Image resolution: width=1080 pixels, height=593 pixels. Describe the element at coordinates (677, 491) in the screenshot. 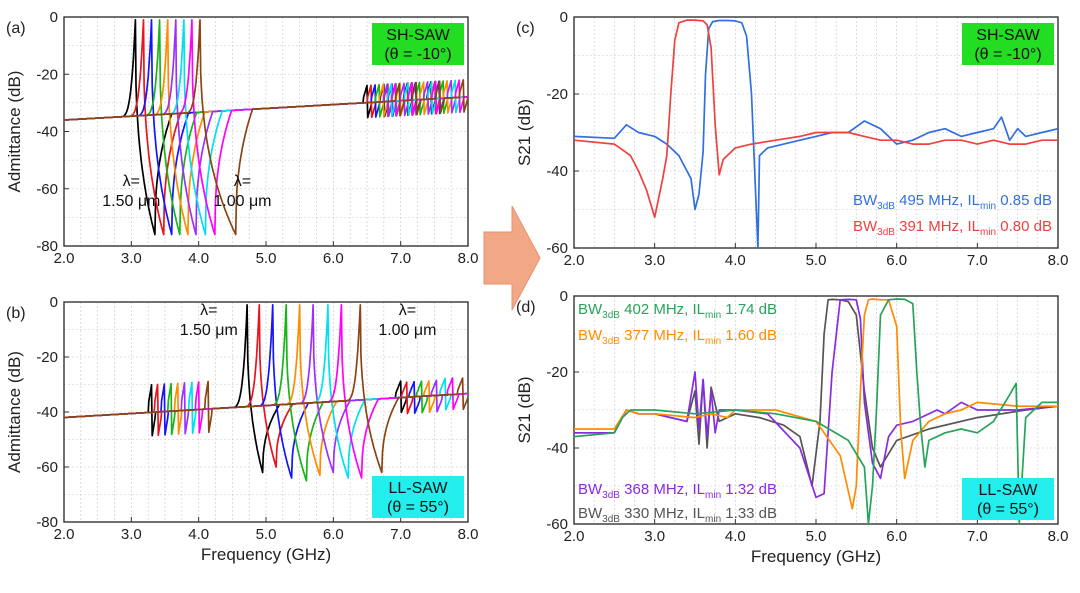

I see `bandwidth-text: BW3dB 368 MHz, ILmin 1.32 dB` at that location.